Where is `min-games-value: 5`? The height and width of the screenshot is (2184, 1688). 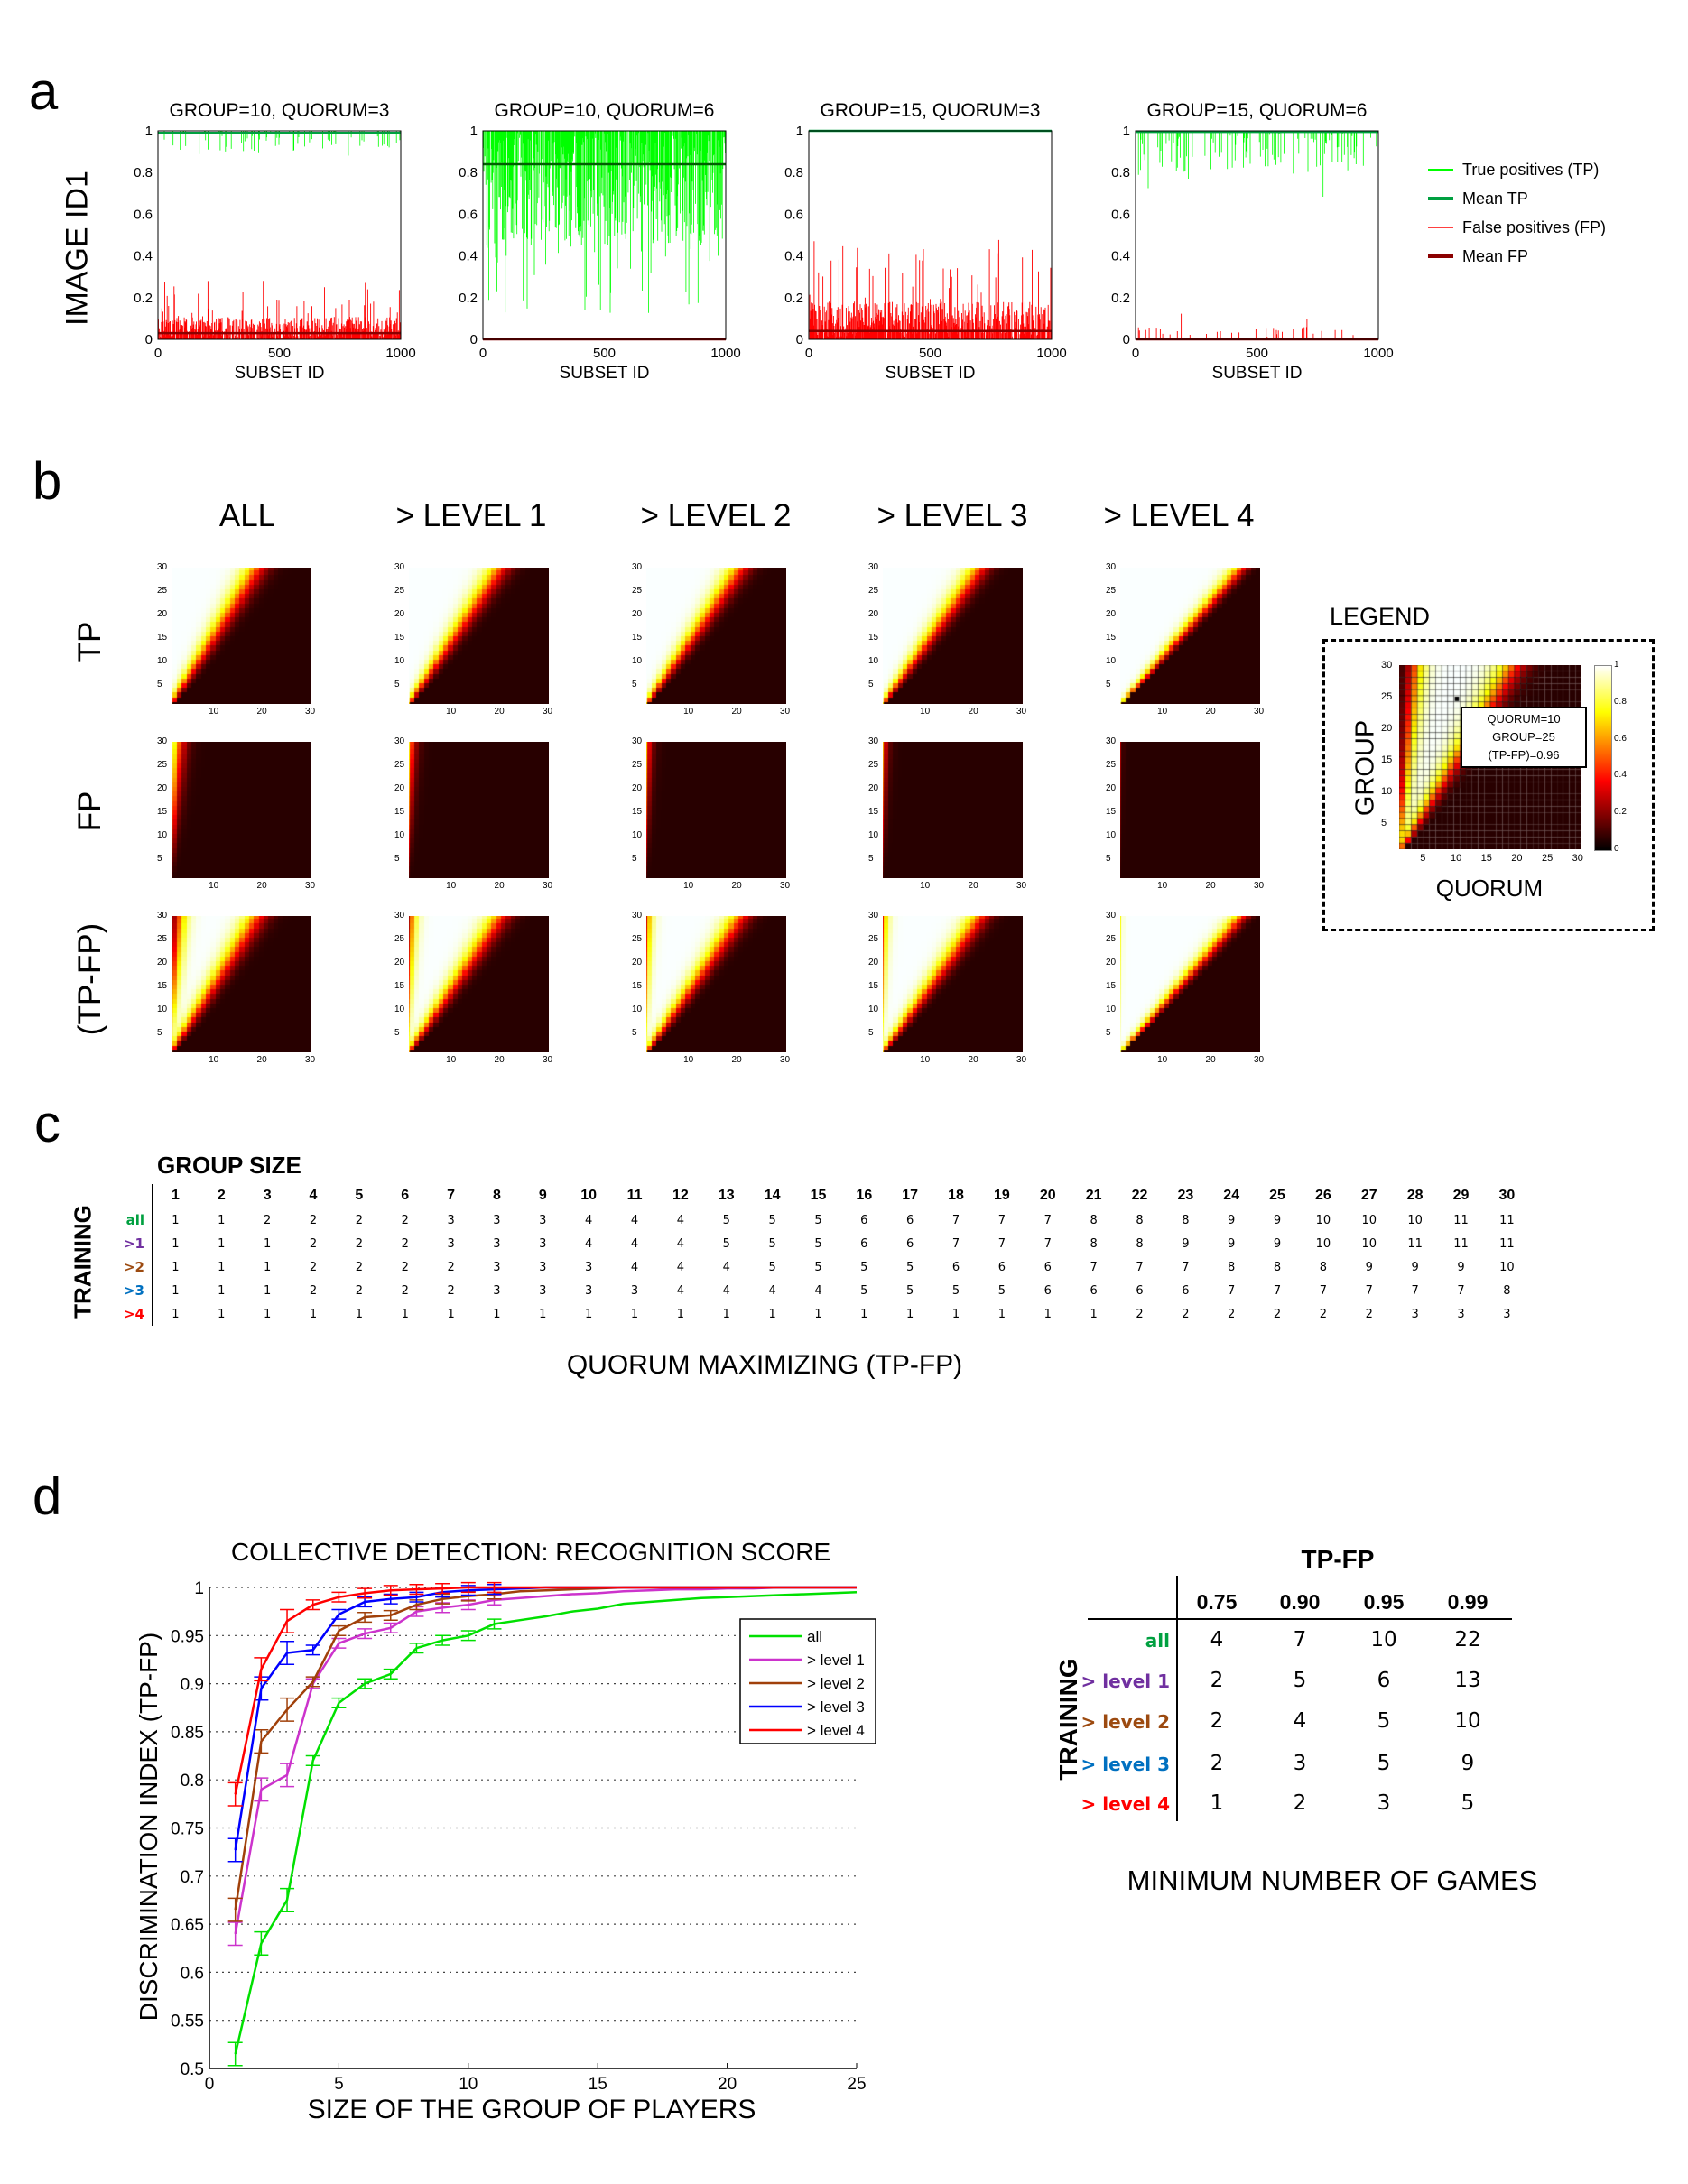 min-games-value: 5 is located at coordinates (1384, 1763).